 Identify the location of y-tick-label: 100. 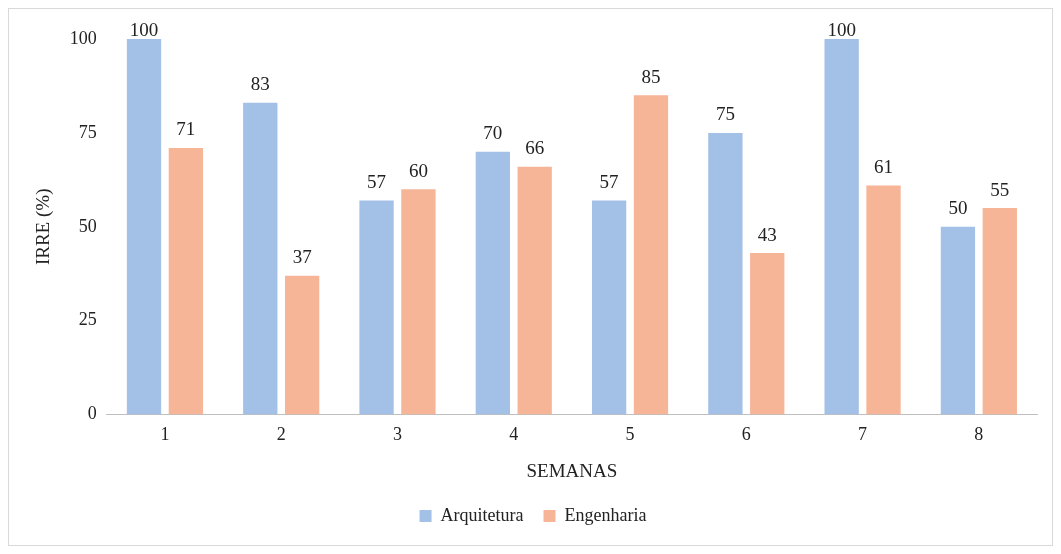
(83, 37).